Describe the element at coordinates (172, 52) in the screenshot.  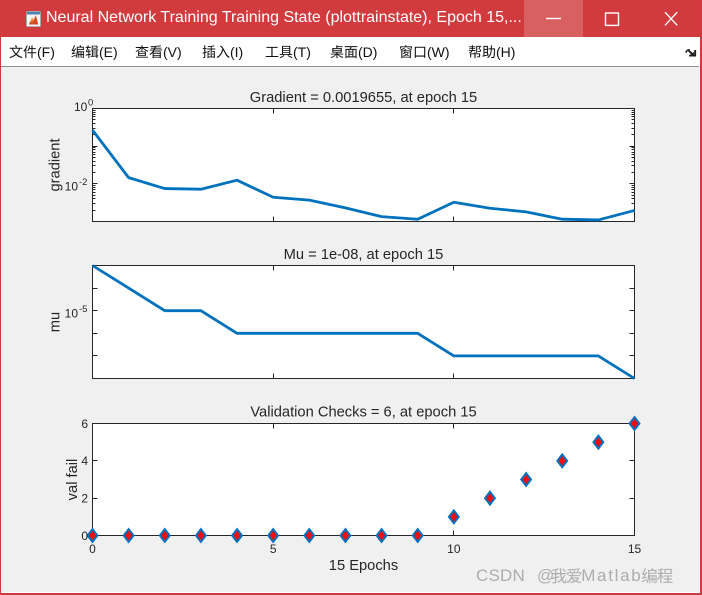
I see `svg-text: (V)` at that location.